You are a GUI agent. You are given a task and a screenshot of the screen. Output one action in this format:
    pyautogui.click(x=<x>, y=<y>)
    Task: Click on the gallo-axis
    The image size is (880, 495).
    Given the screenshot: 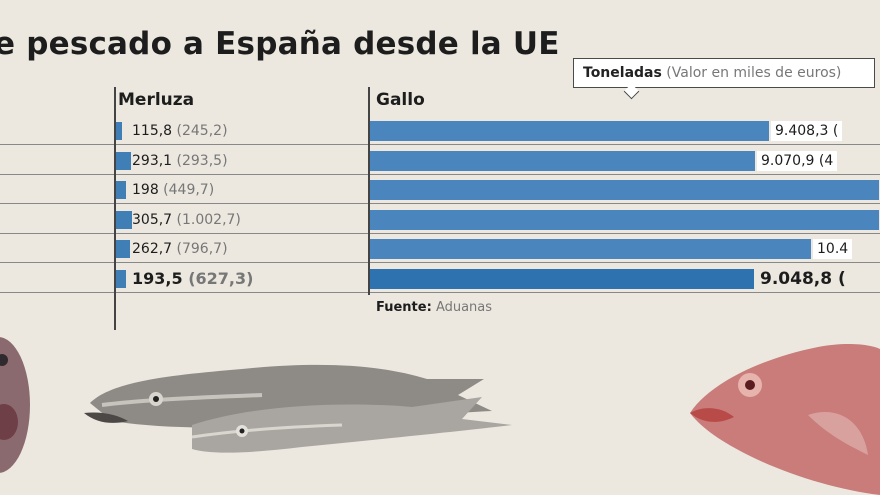 What is the action you would take?
    pyautogui.click(x=369, y=191)
    